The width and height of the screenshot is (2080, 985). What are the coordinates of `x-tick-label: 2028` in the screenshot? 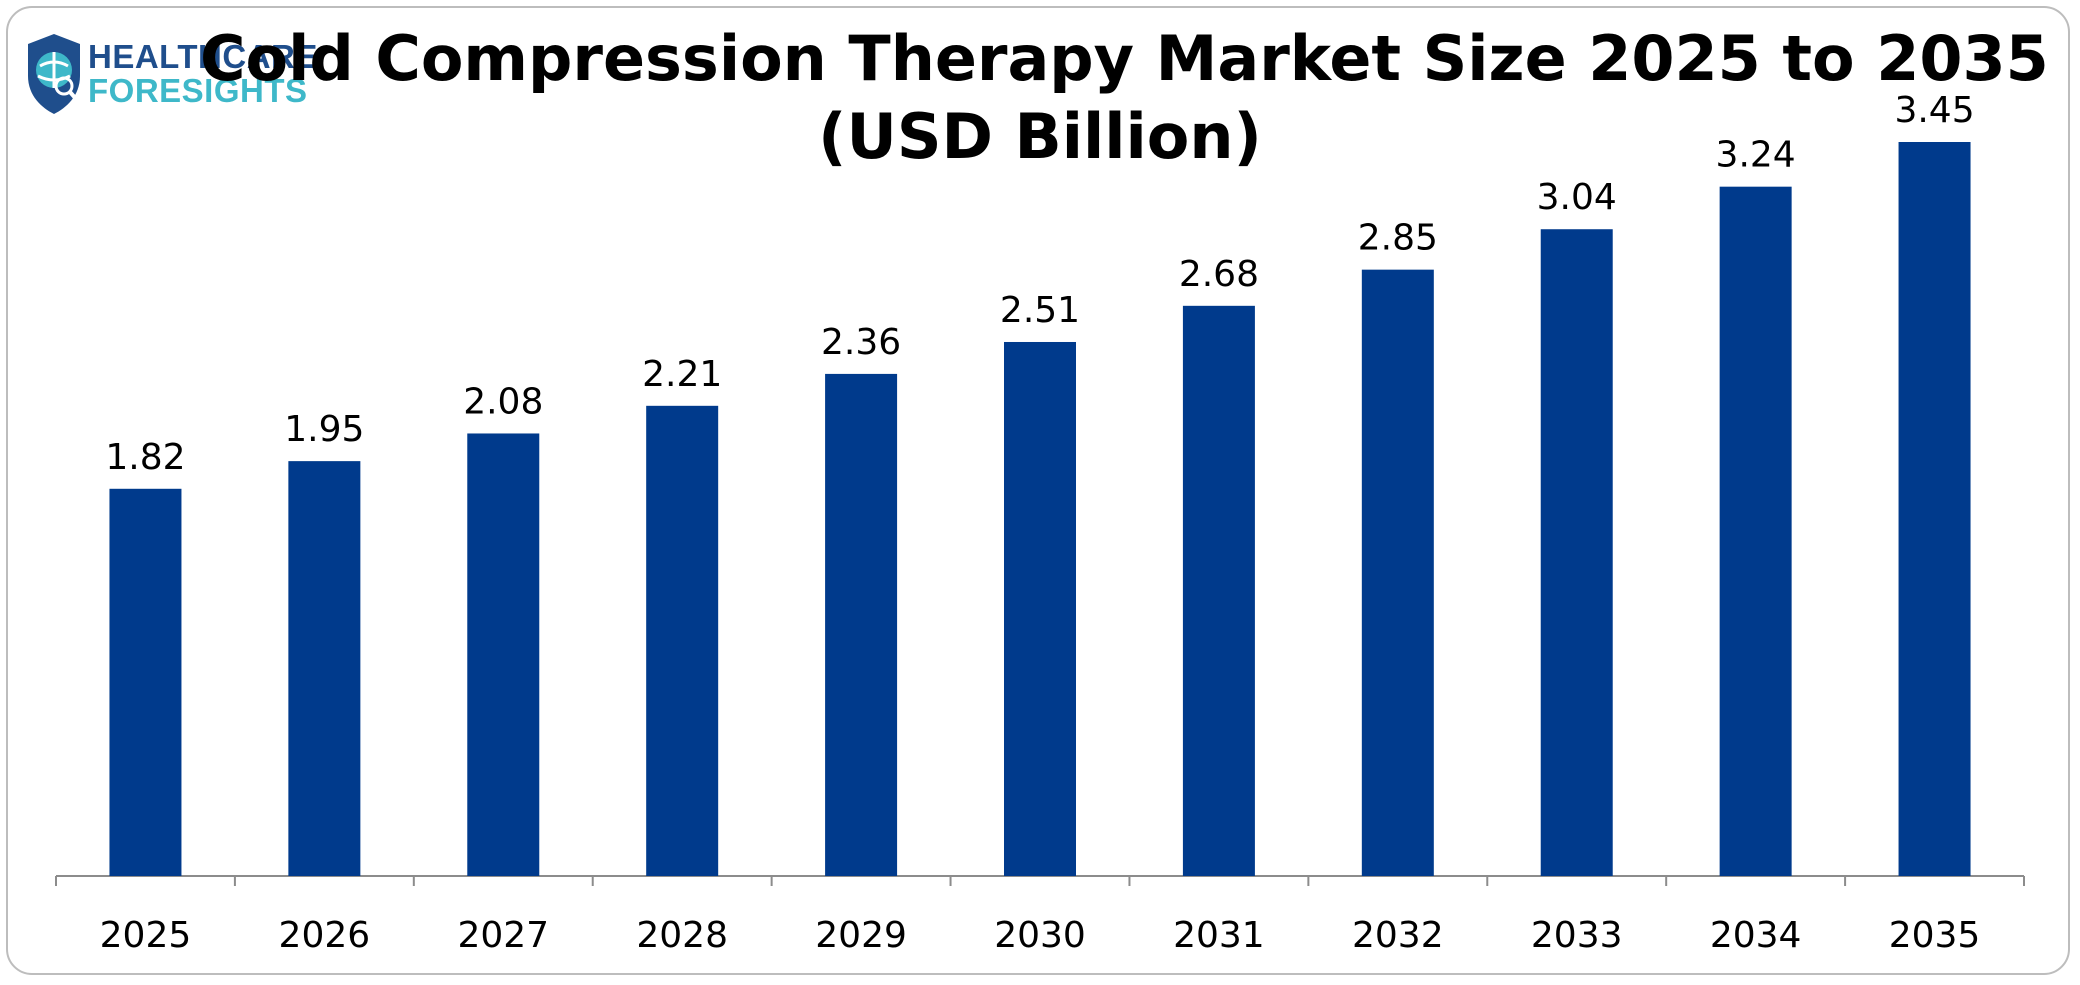 It's located at (682, 935).